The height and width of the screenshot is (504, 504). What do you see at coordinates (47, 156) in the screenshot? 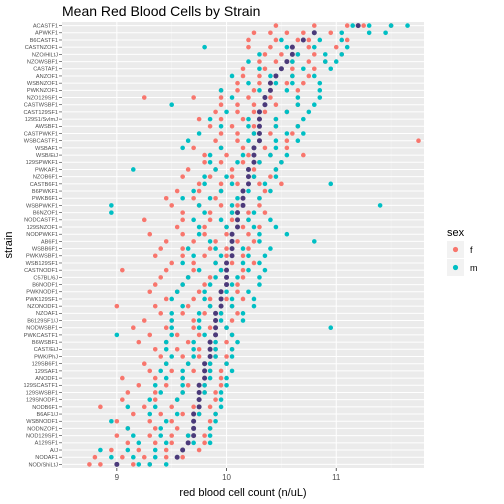
I see `y-tick-label: WSB/EiJ` at bounding box center [47, 156].